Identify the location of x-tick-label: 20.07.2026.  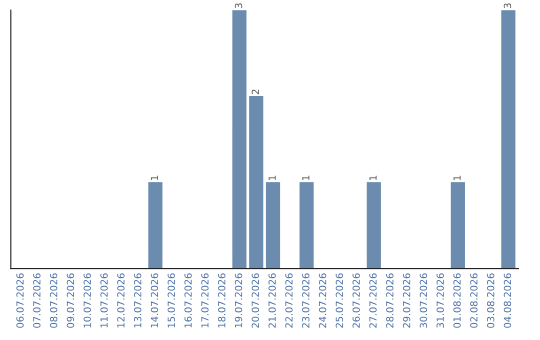
(256, 300).